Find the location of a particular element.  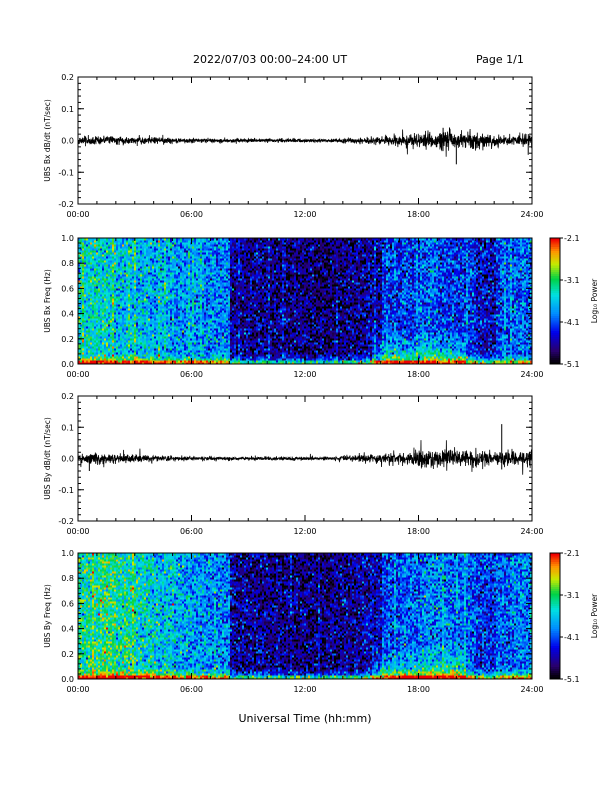

y-axis-label: UBS Bx Freq (Hz) is located at coordinates (47, 301).